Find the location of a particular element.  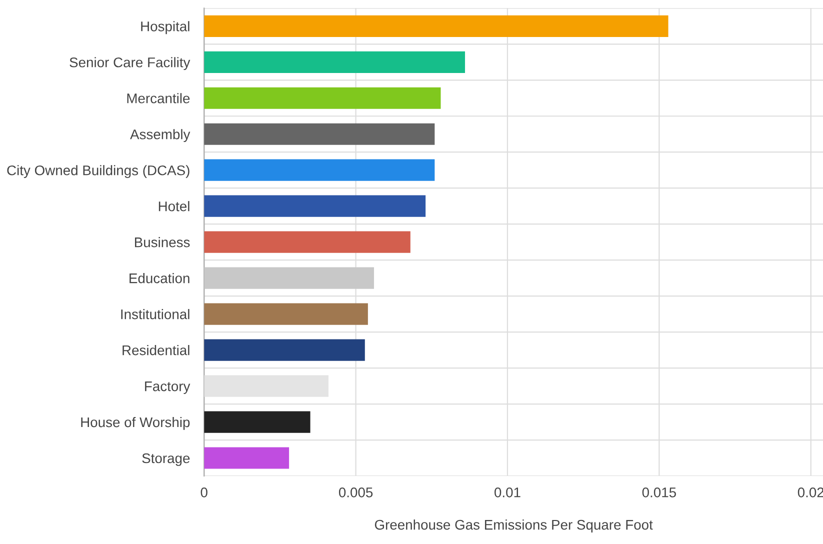

y-tick-label: House of Worship is located at coordinates (135, 423).